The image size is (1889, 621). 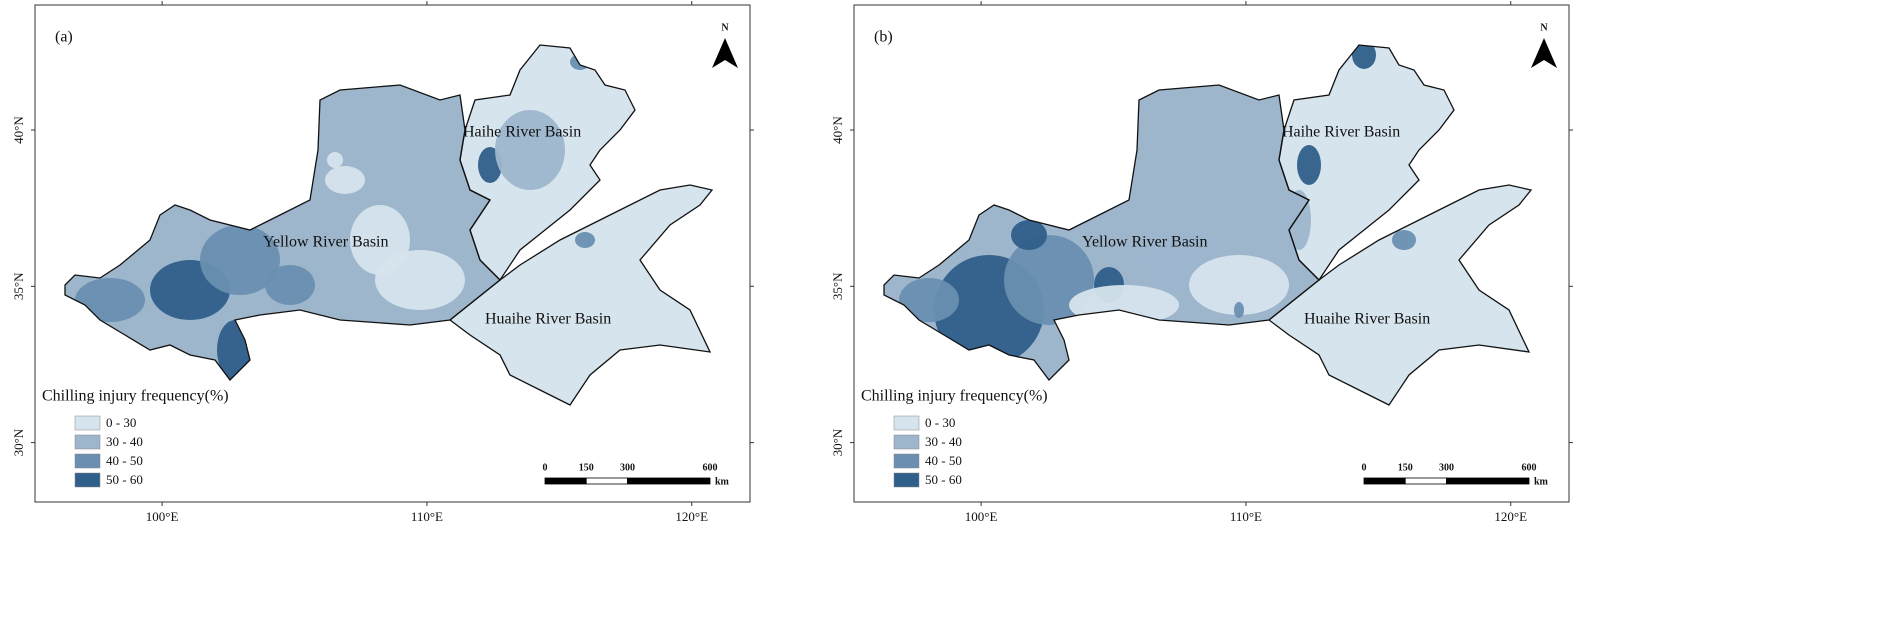 What do you see at coordinates (883, 37) in the screenshot?
I see `panel-label: (b)` at bounding box center [883, 37].